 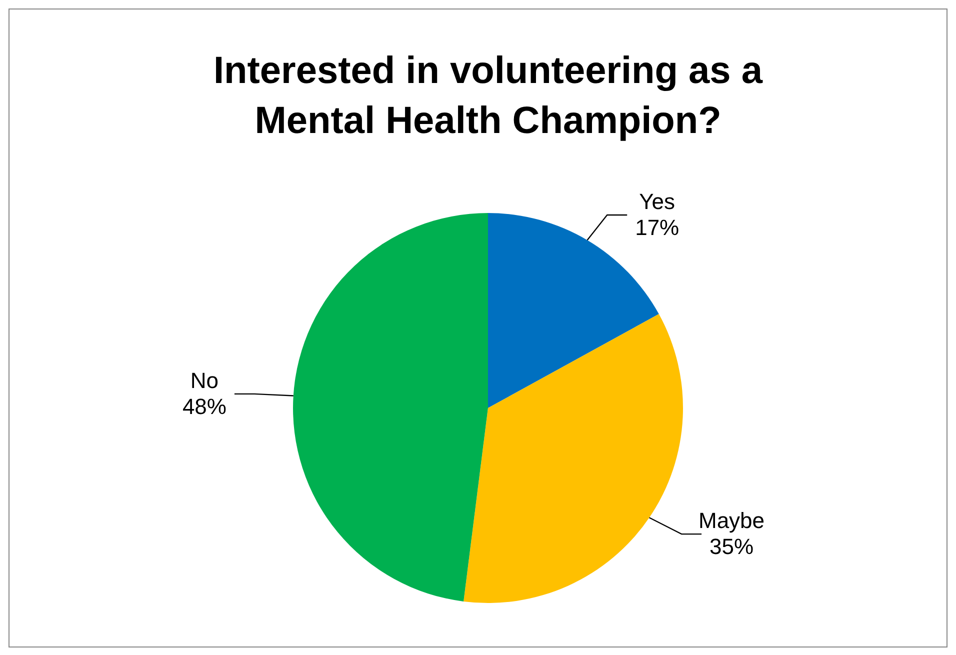 What do you see at coordinates (488, 96) in the screenshot?
I see `chart-title: Interested in volunteering as a Mental Health Champion?` at bounding box center [488, 96].